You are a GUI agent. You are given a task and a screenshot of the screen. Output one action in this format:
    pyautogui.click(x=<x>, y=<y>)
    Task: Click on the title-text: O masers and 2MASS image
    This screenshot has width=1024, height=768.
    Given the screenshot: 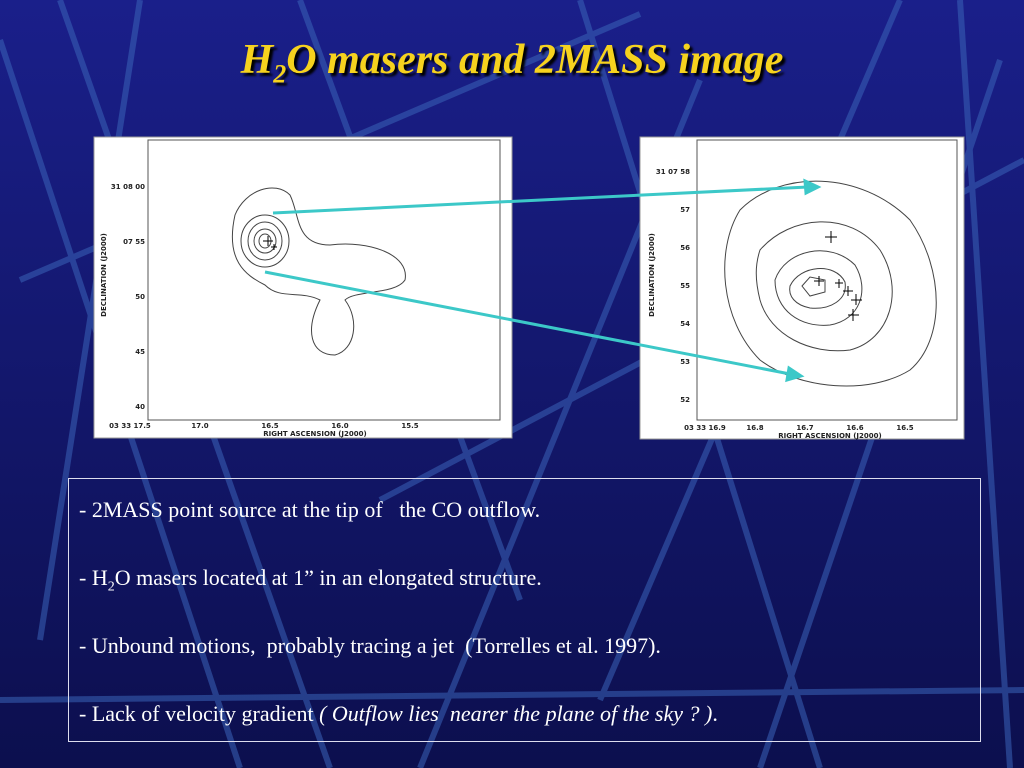 What is the action you would take?
    pyautogui.click(x=535, y=60)
    